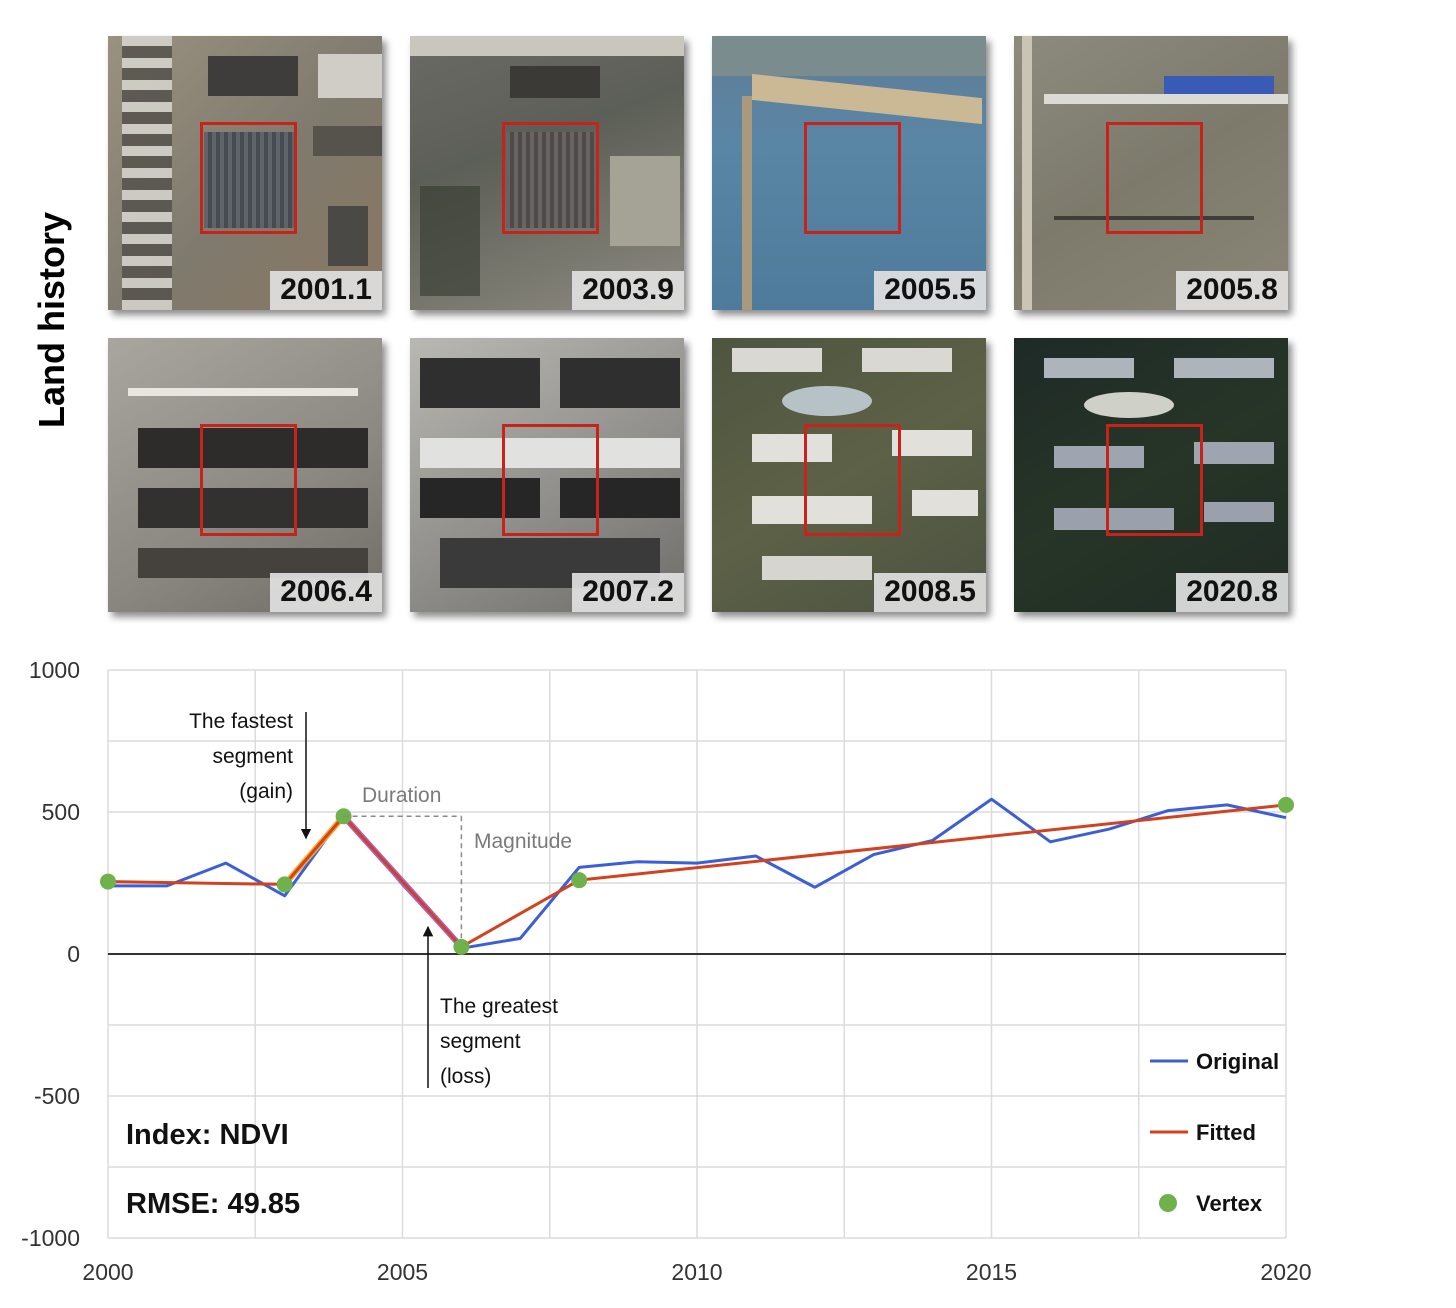  I want to click on y-tick-label: 500, so click(61, 812).